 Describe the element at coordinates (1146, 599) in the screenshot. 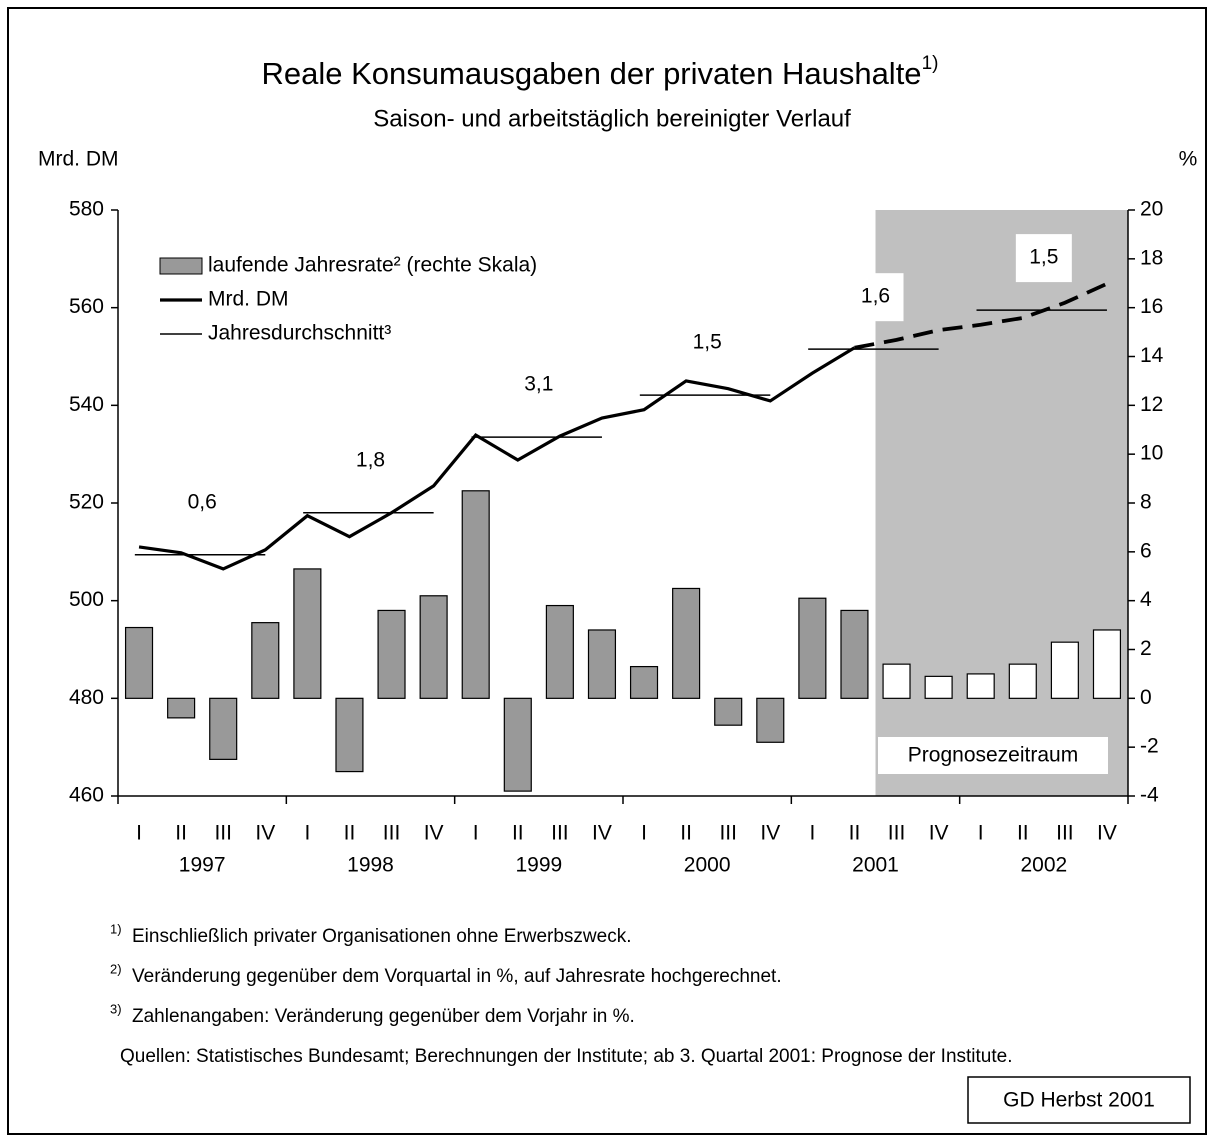

I see `y2-tick-label: 4` at that location.